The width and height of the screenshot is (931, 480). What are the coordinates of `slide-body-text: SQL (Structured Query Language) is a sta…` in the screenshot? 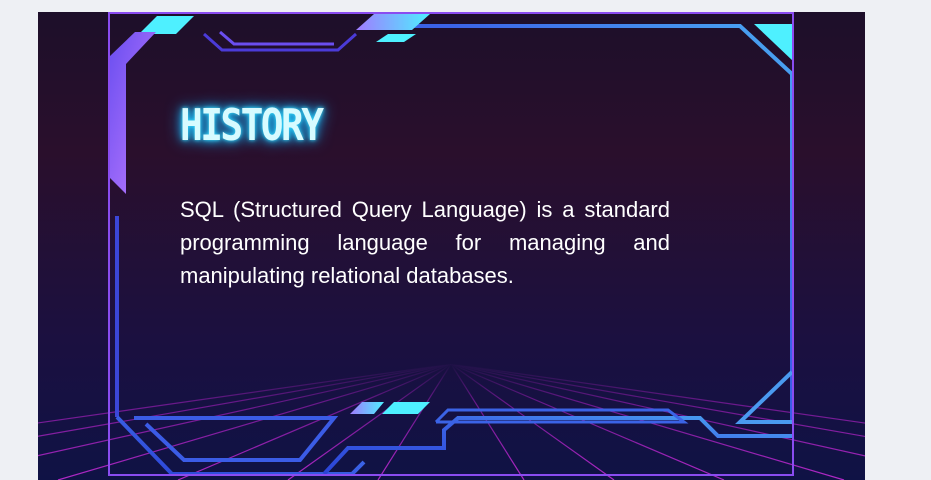 It's located at (425, 242).